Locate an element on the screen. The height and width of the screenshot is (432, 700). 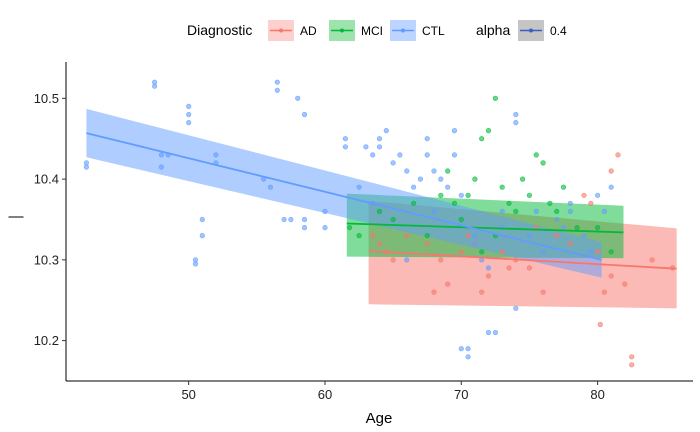
legend-label-ad: AD is located at coordinates (308, 31).